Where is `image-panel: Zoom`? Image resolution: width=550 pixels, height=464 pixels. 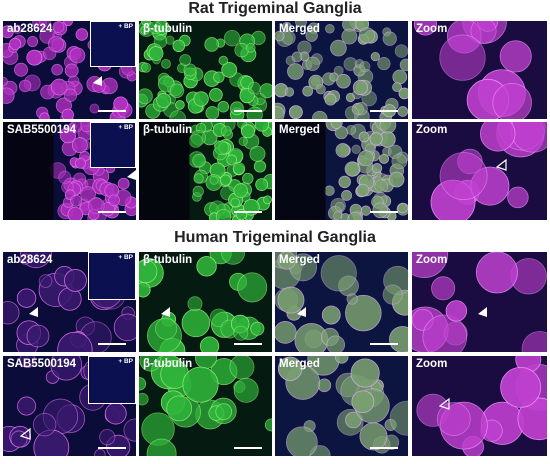 image-panel: Zoom is located at coordinates (479, 302).